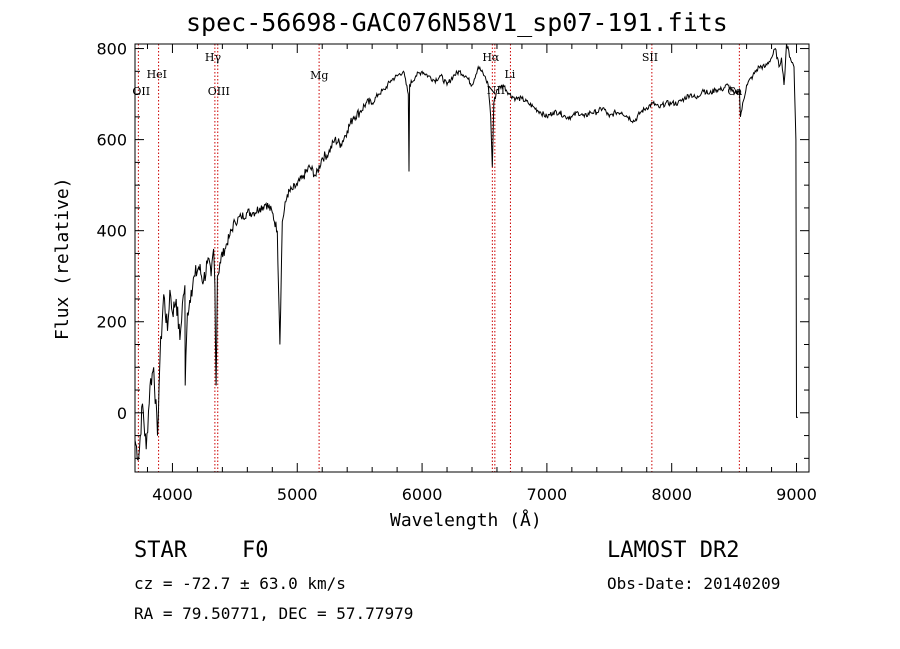  I want to click on spectral-subclass: F0, so click(255, 550).